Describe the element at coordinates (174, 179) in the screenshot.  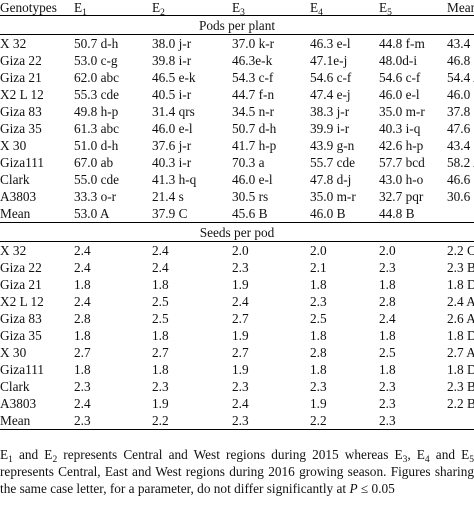
I see `value-cell: 41.3 h-q` at that location.